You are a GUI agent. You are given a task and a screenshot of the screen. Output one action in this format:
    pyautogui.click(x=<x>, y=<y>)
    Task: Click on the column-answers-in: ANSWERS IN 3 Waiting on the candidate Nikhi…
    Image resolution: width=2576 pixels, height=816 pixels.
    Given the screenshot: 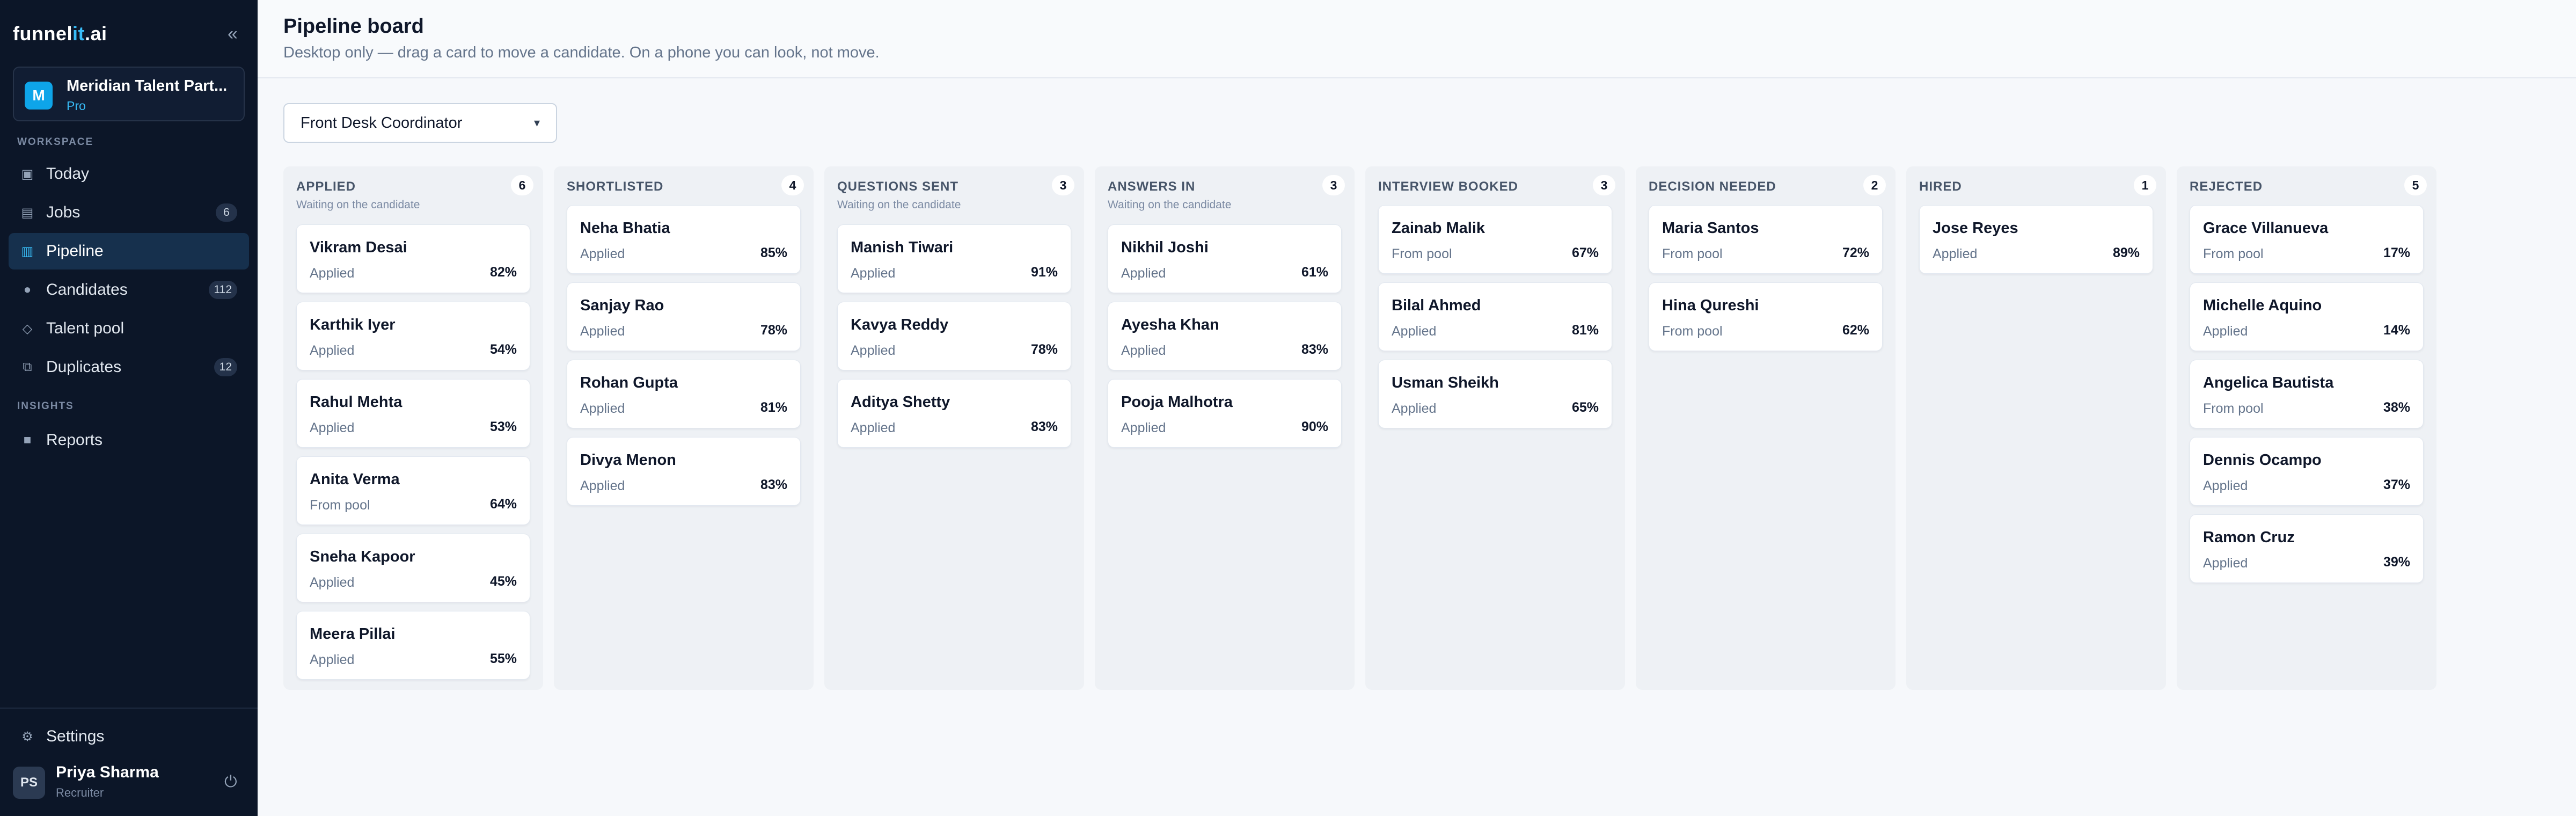 What is the action you would take?
    pyautogui.click(x=1225, y=428)
    